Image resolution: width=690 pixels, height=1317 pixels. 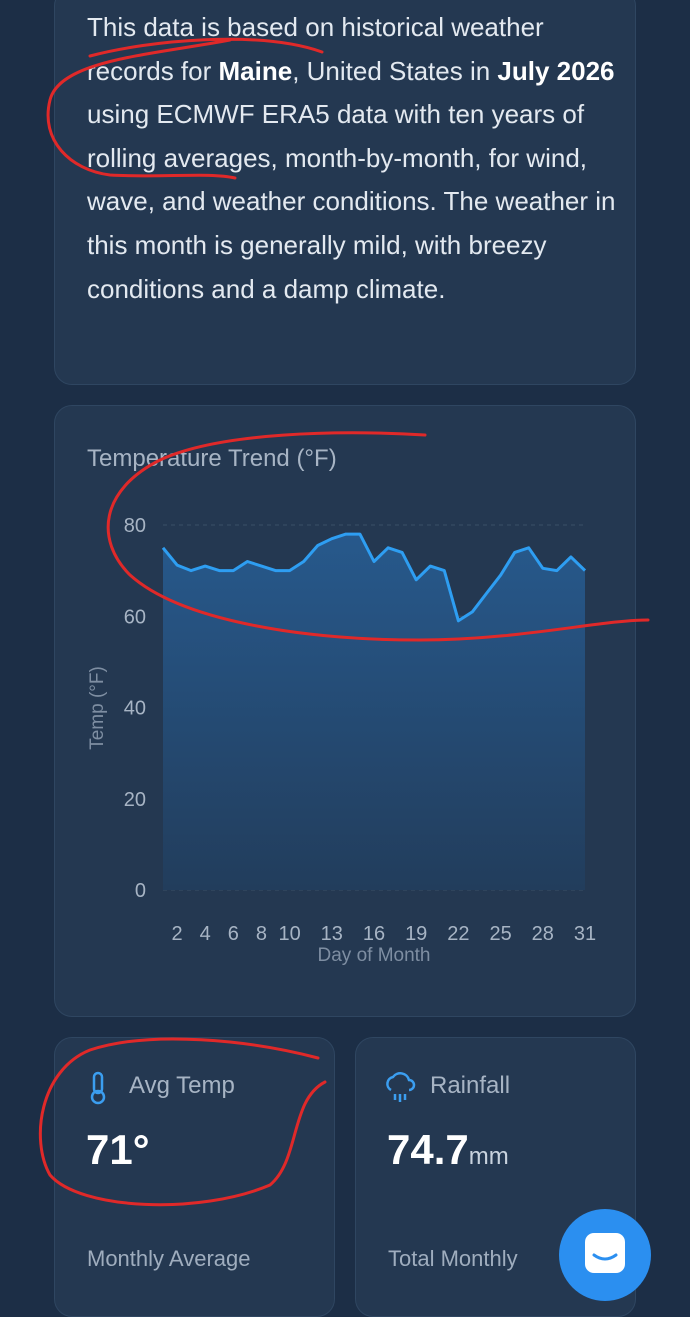 I want to click on chart-title: Temperature Trend (°F), so click(x=212, y=458).